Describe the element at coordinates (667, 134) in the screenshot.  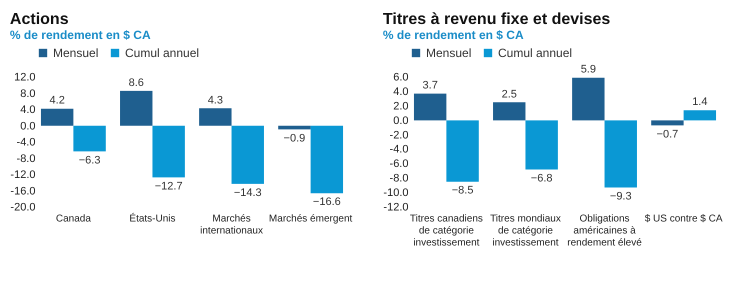
I see `data-label: −0.7` at that location.